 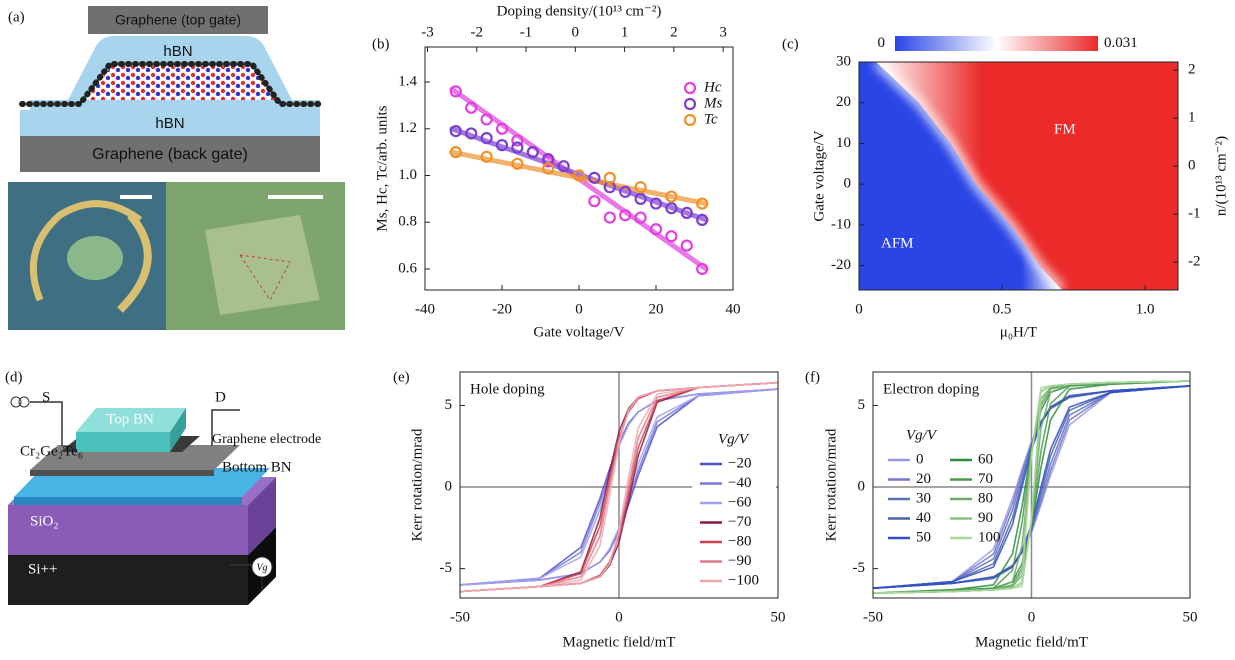 I want to click on x-tick-label: 50, so click(x=778, y=617).